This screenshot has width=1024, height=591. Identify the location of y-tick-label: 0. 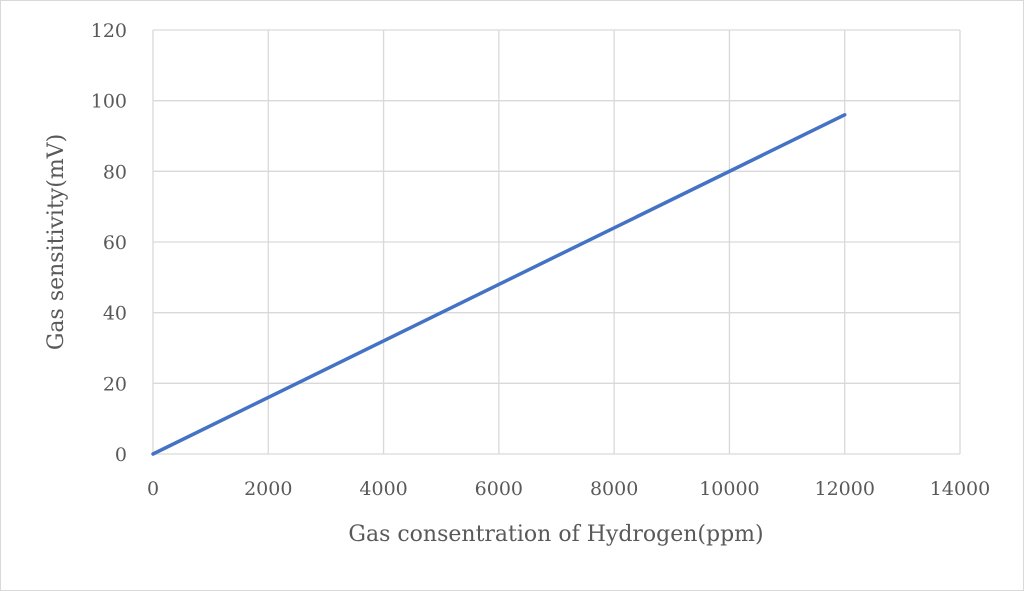
(121, 455).